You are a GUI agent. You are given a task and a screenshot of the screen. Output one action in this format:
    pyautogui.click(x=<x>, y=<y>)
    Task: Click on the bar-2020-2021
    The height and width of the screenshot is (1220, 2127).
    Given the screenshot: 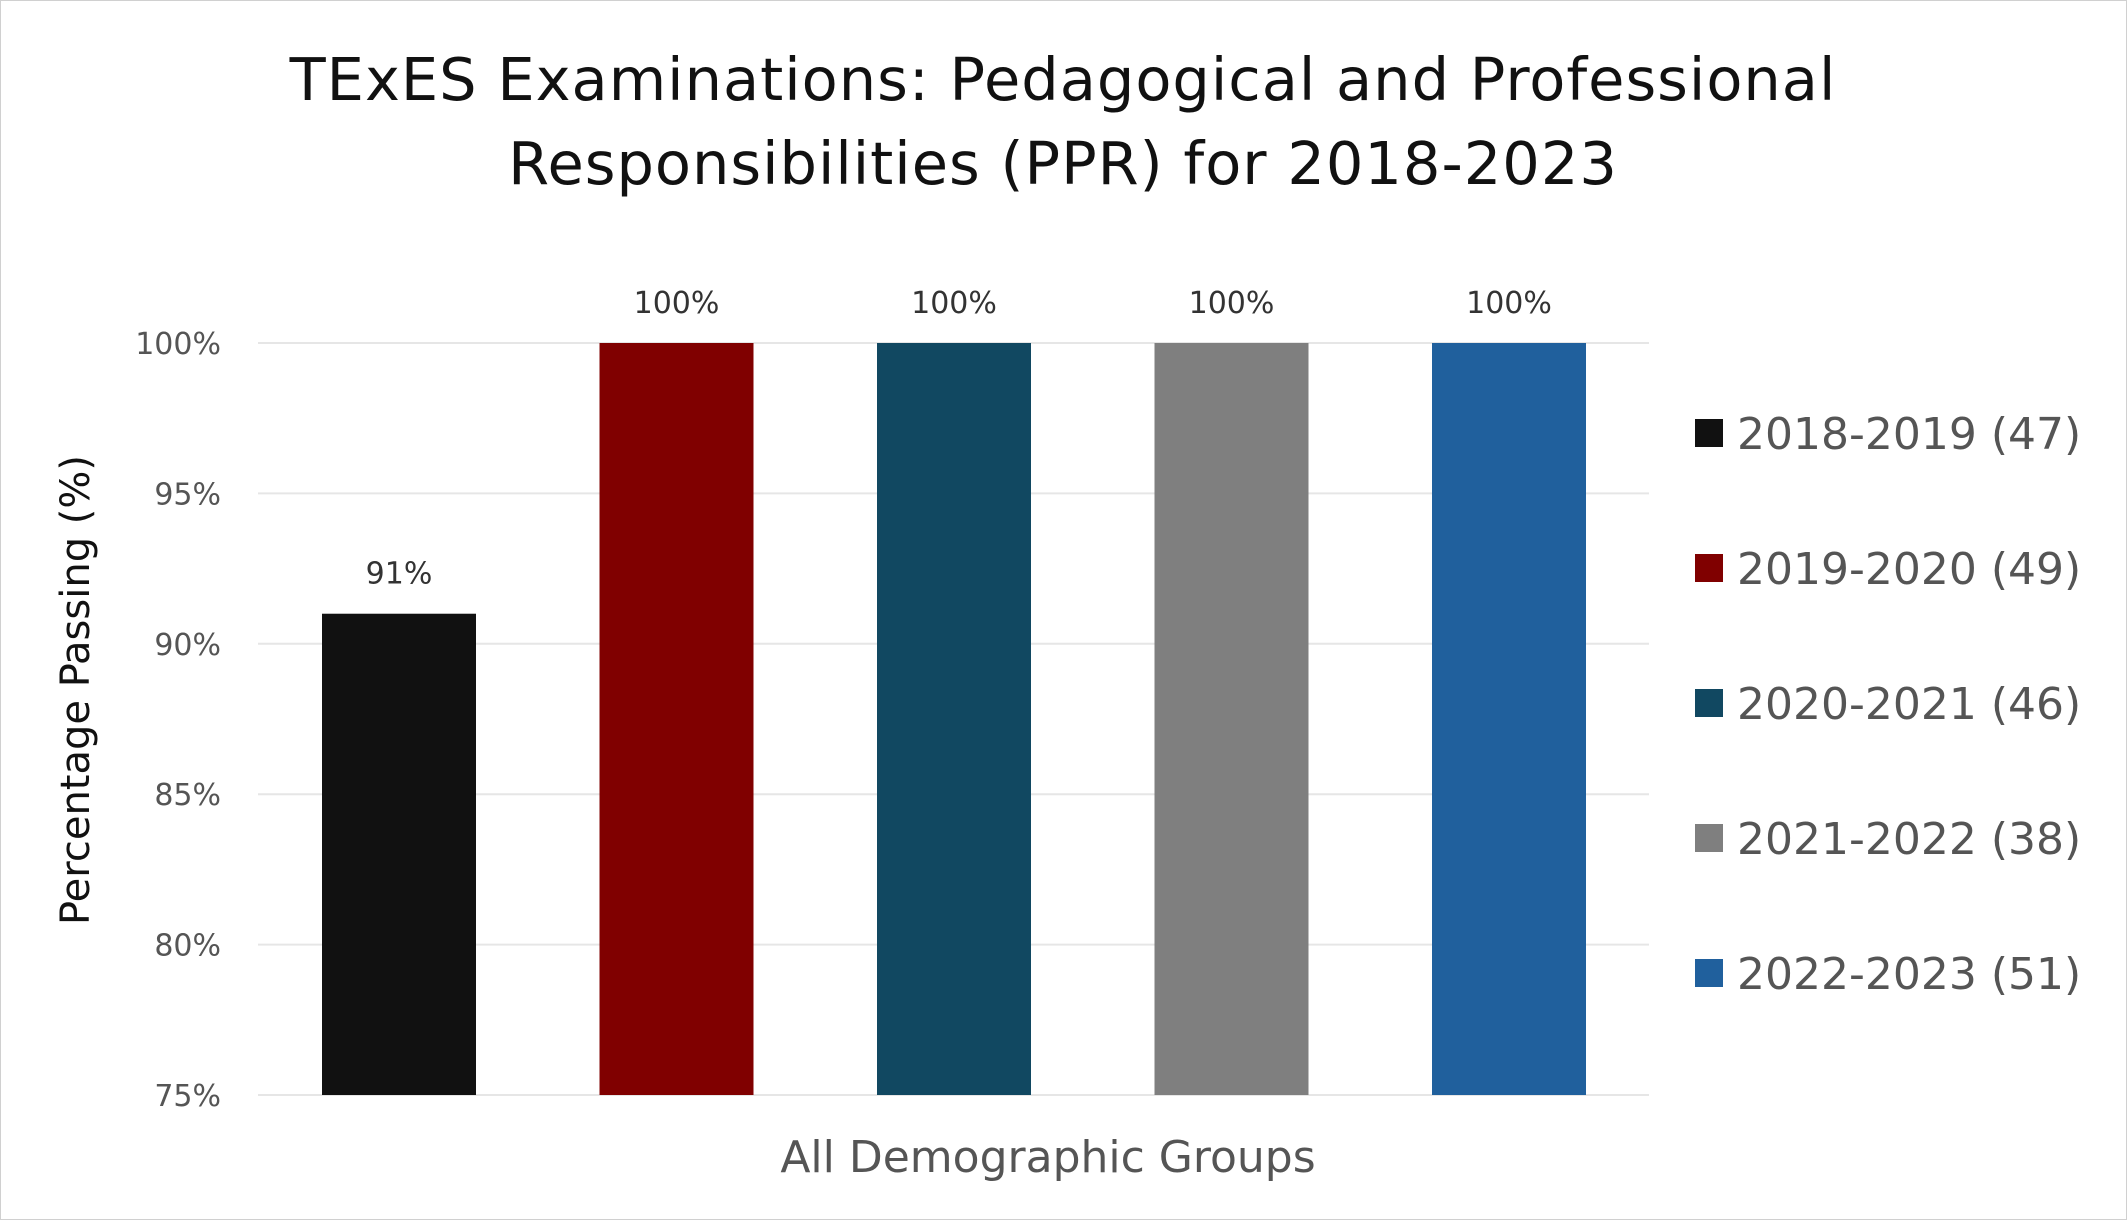 What is the action you would take?
    pyautogui.click(x=954, y=719)
    